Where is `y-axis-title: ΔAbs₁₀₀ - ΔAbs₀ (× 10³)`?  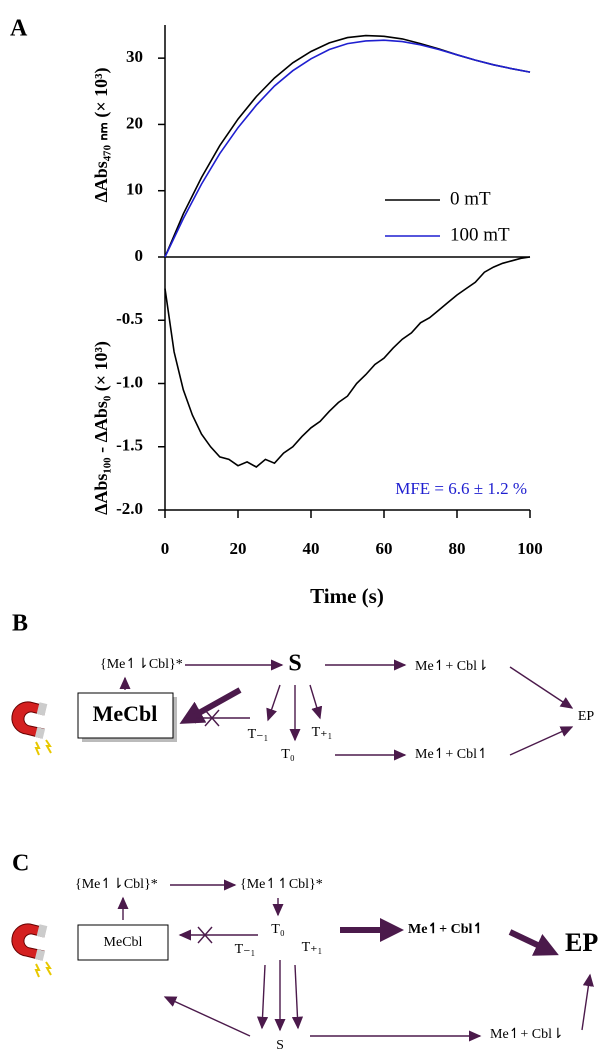
y-axis-title: ΔAbs₁₀₀ - ΔAbs₀ (× 10³) is located at coordinates (101, 428).